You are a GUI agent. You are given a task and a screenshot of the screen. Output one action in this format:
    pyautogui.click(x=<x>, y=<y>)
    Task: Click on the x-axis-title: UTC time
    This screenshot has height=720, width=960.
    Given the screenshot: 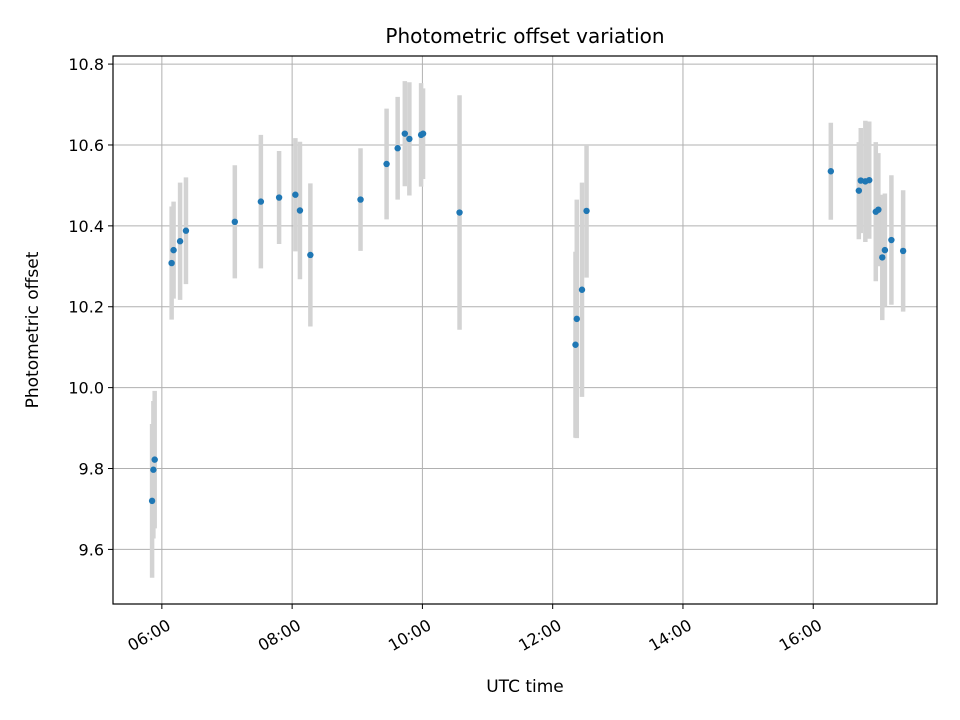 What is the action you would take?
    pyautogui.click(x=525, y=687)
    